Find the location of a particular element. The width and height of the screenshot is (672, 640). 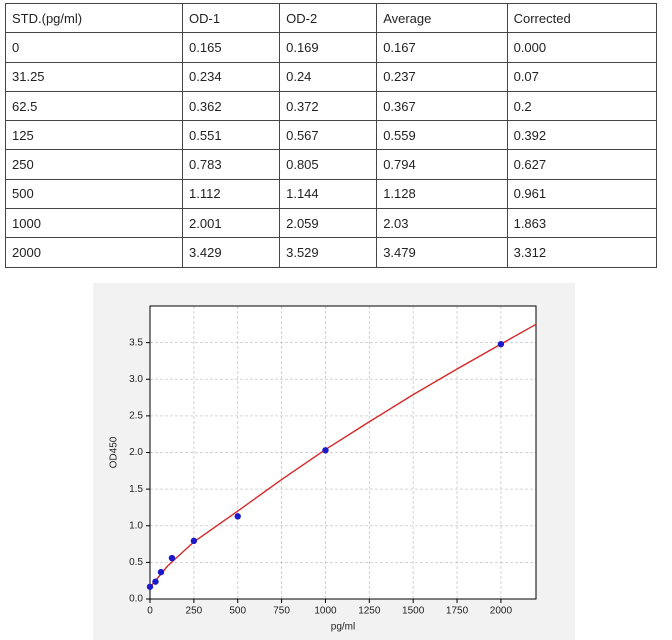

cell: 0.234 is located at coordinates (231, 76).